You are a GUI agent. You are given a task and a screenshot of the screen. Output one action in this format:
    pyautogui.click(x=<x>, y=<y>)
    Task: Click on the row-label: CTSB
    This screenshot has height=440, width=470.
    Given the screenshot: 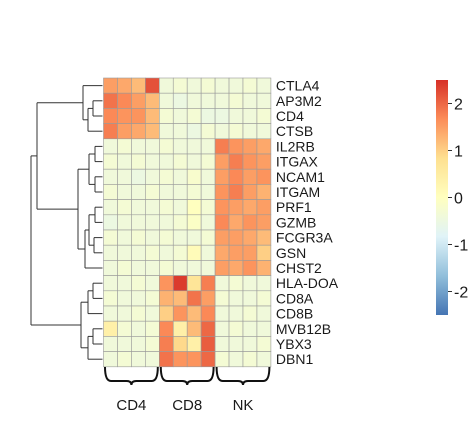 What is the action you would take?
    pyautogui.click(x=294, y=131)
    